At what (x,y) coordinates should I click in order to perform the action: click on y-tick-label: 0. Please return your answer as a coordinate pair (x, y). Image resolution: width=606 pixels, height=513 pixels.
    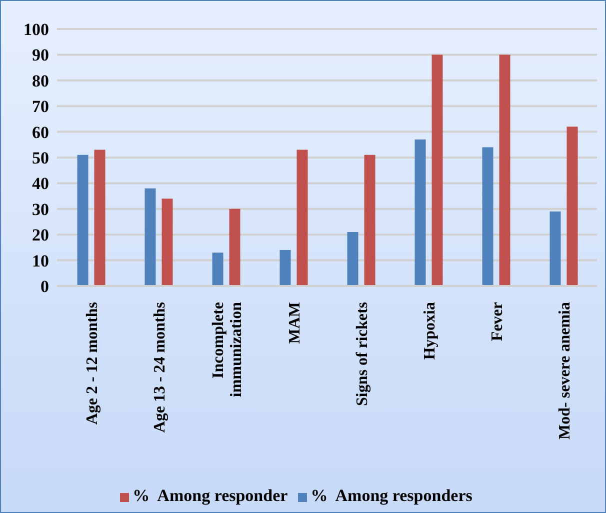
    Looking at the image, I should click on (44, 286).